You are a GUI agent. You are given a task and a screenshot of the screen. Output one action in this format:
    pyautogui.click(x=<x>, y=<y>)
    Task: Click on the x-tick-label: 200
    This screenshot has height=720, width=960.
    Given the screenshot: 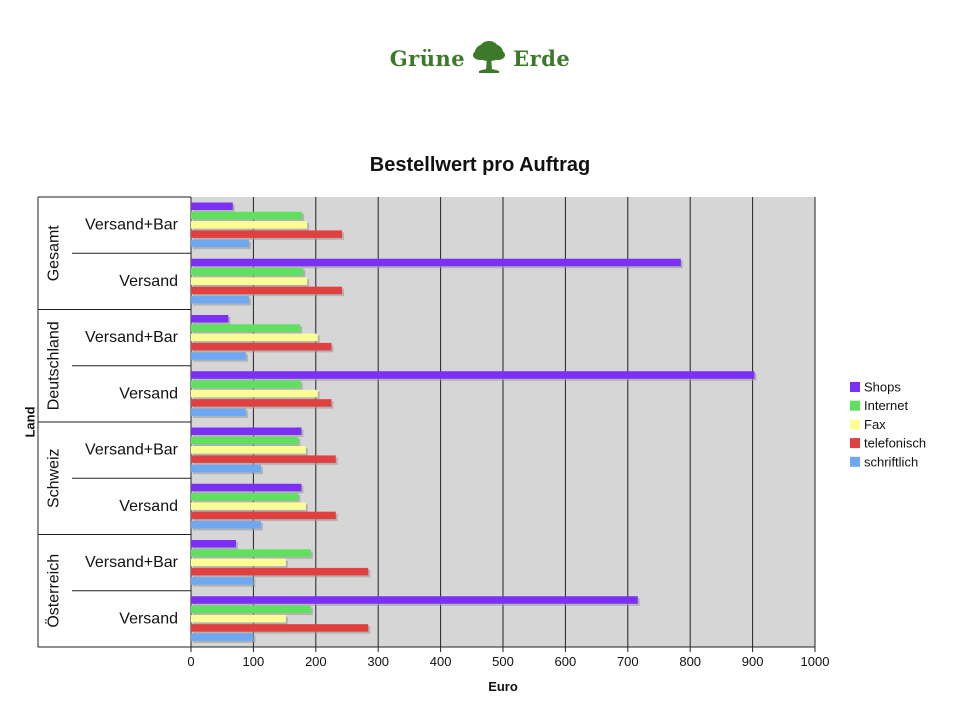 What is the action you would take?
    pyautogui.click(x=316, y=661)
    